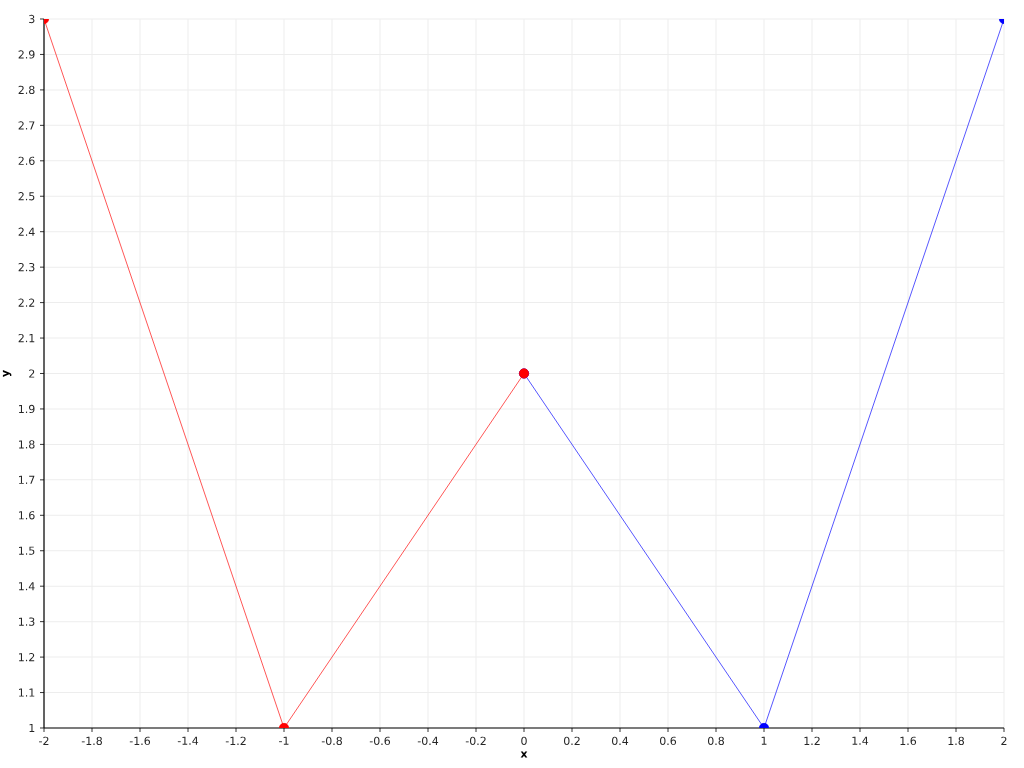  Describe the element at coordinates (27, 657) in the screenshot. I see `y-tick-label: 1.2` at that location.